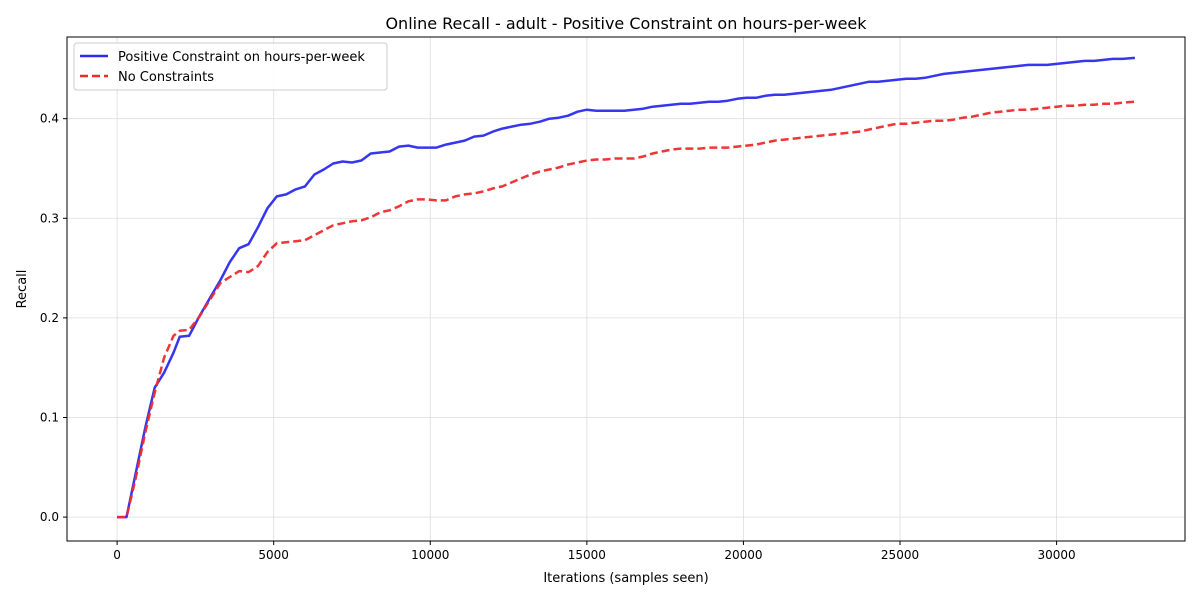 The height and width of the screenshot is (600, 1200). Describe the element at coordinates (587, 555) in the screenshot. I see `x-tick-label: 15000` at that location.